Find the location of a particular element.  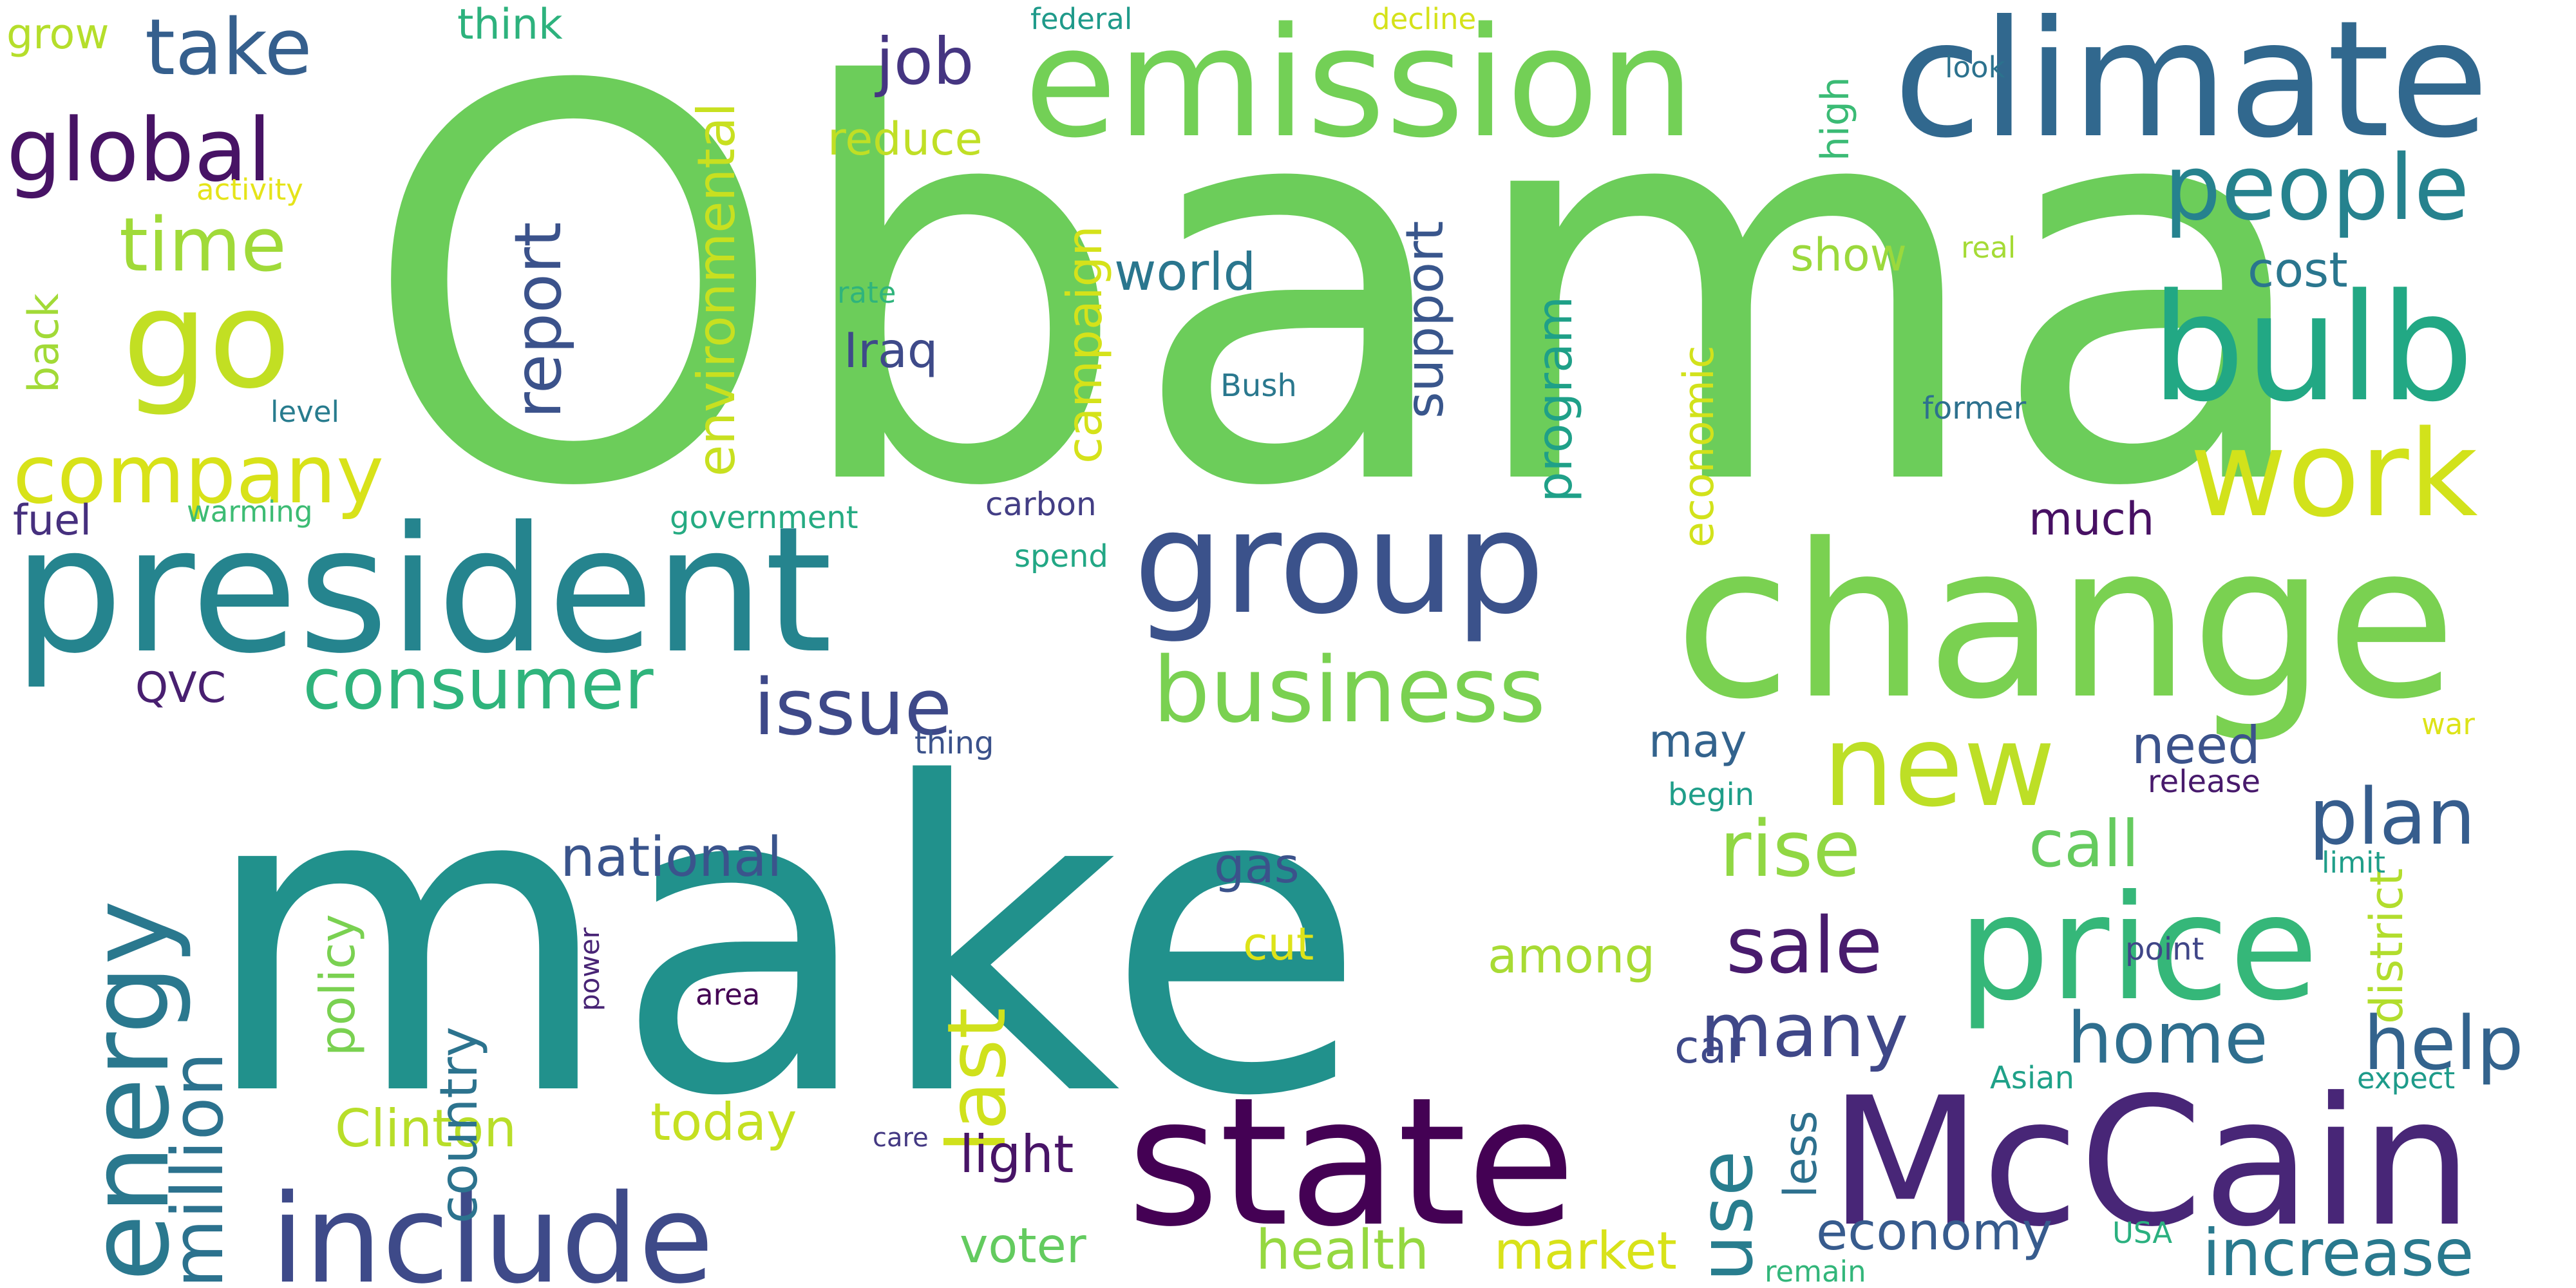

word-decline: decline is located at coordinates (1424, 19).